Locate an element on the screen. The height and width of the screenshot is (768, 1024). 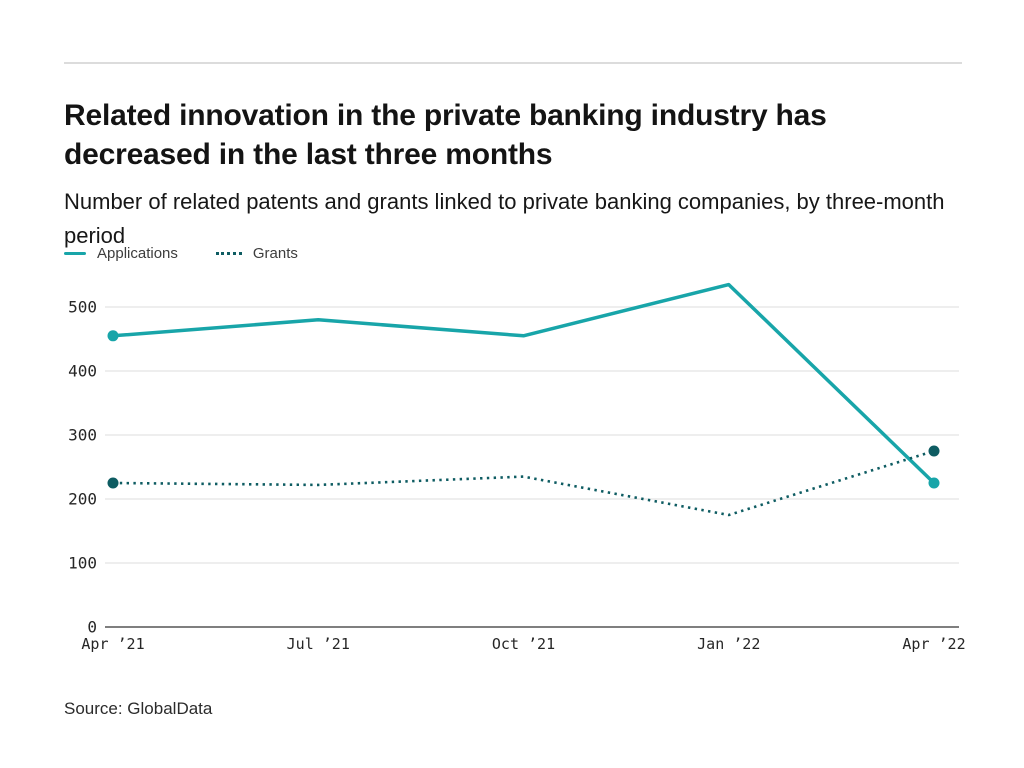
legend-label-grants: Grants is located at coordinates (275, 253).